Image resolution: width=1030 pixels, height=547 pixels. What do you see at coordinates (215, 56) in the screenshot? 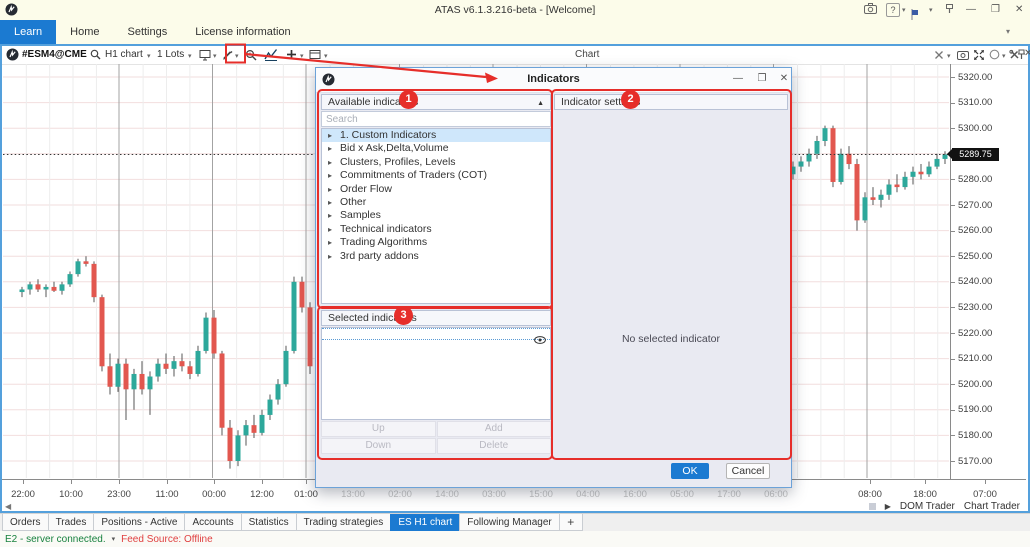
I see `display-dropdown-icon: ▾` at bounding box center [215, 56].